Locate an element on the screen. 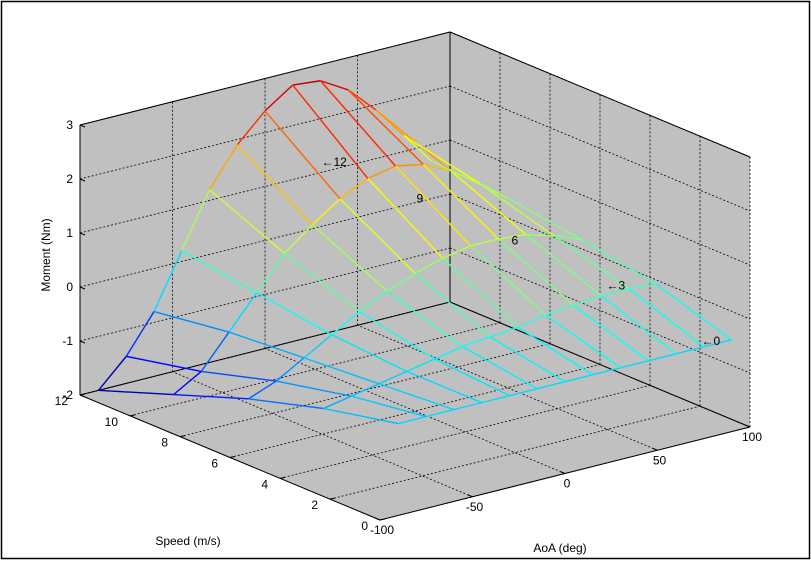 The width and height of the screenshot is (811, 565). y-tick-label: 12 is located at coordinates (62, 401).